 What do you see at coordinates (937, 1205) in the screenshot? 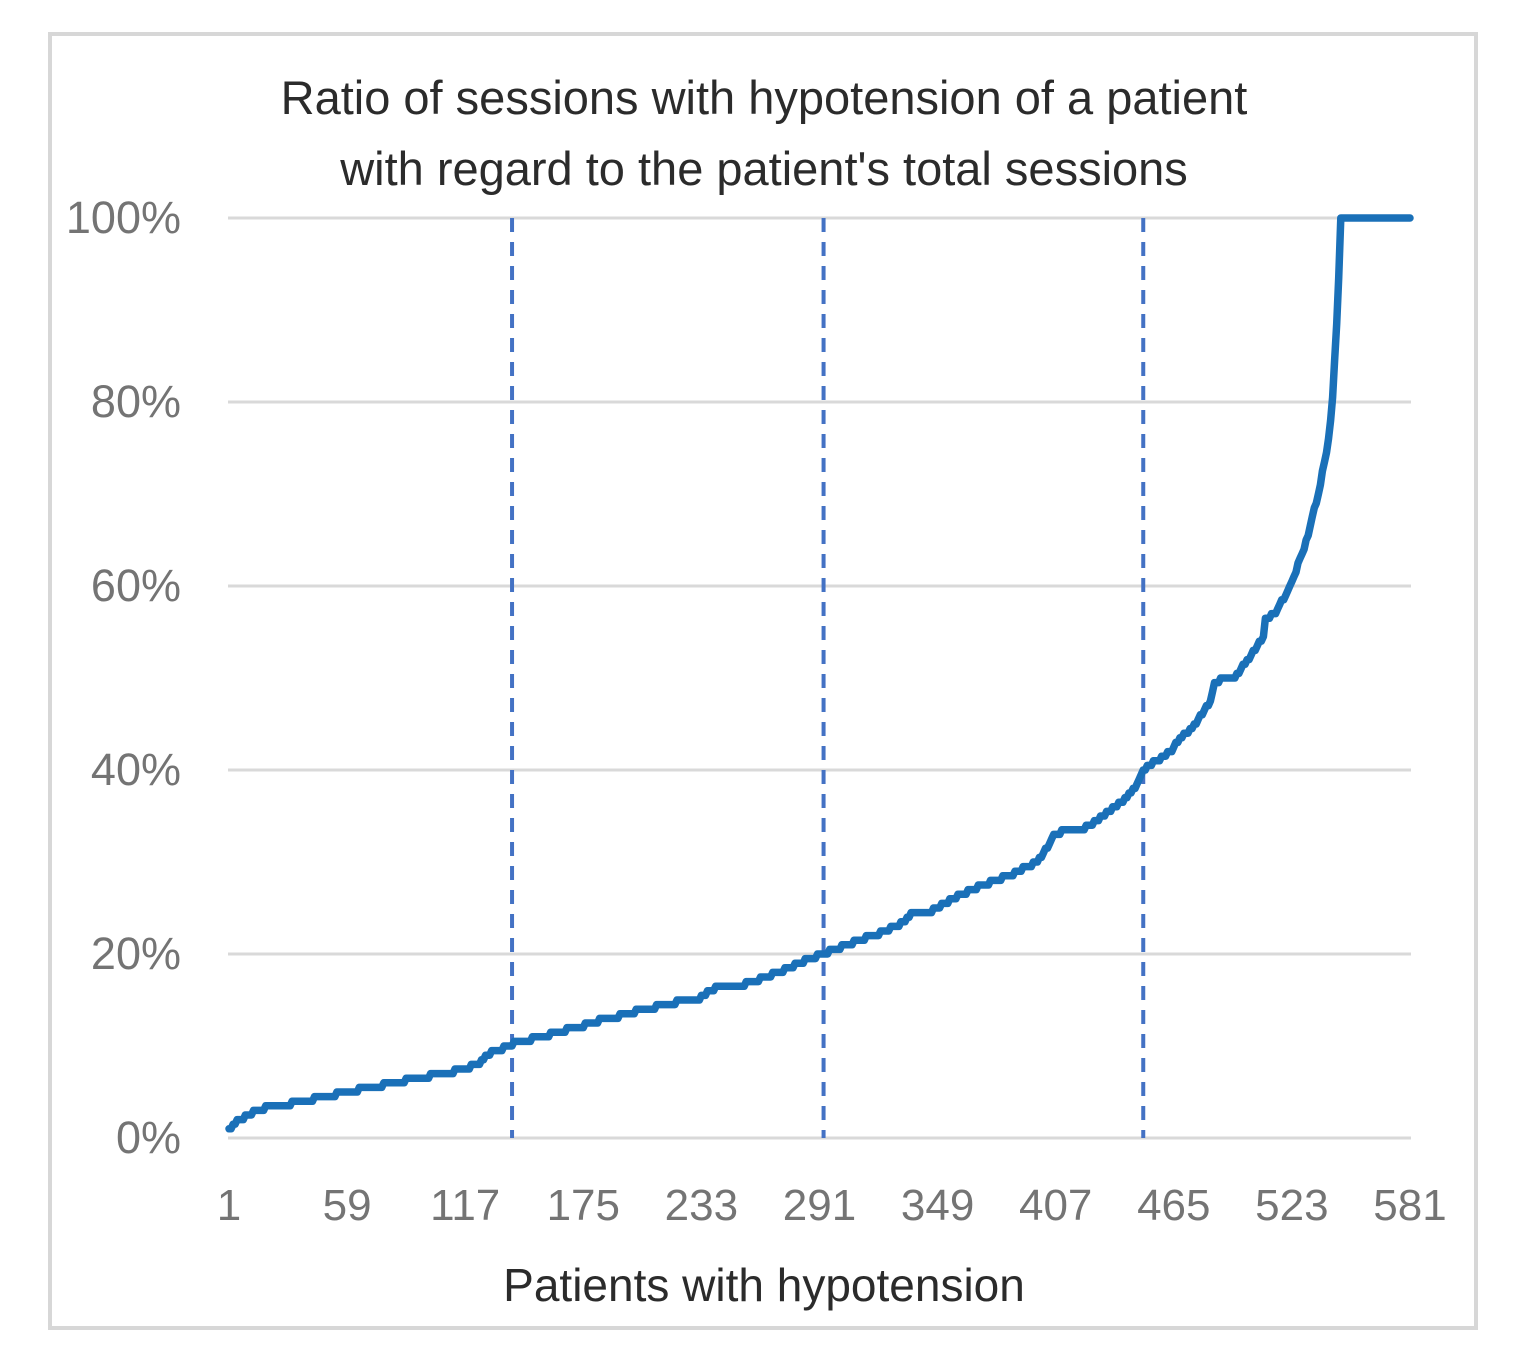
I see `x-tick-label-349: 349` at bounding box center [937, 1205].